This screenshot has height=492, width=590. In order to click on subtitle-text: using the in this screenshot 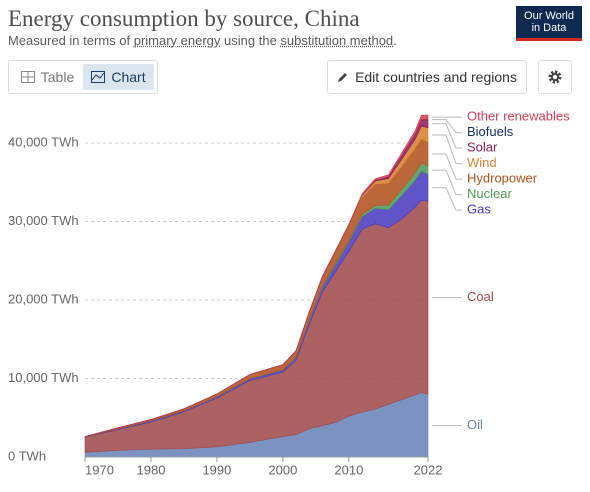, I will do `click(250, 40)`.